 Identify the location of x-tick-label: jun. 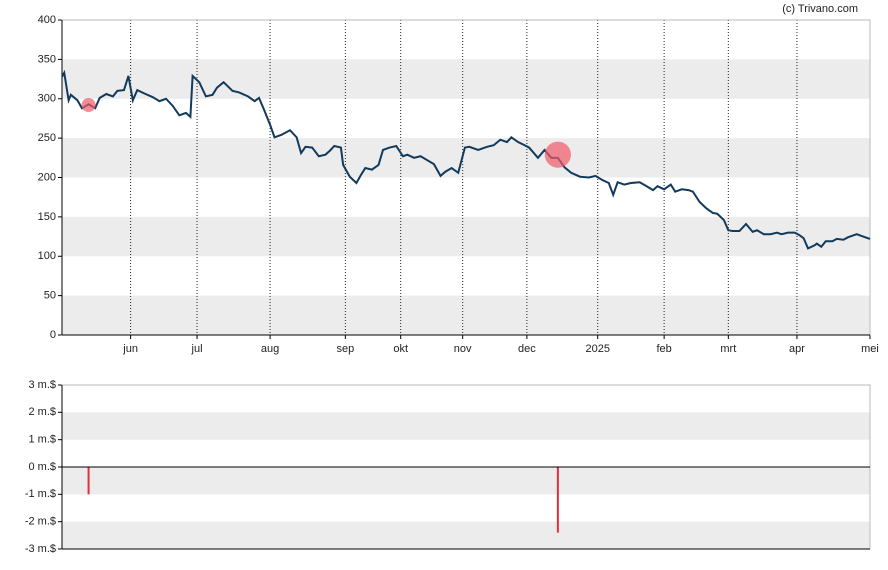
(130, 349).